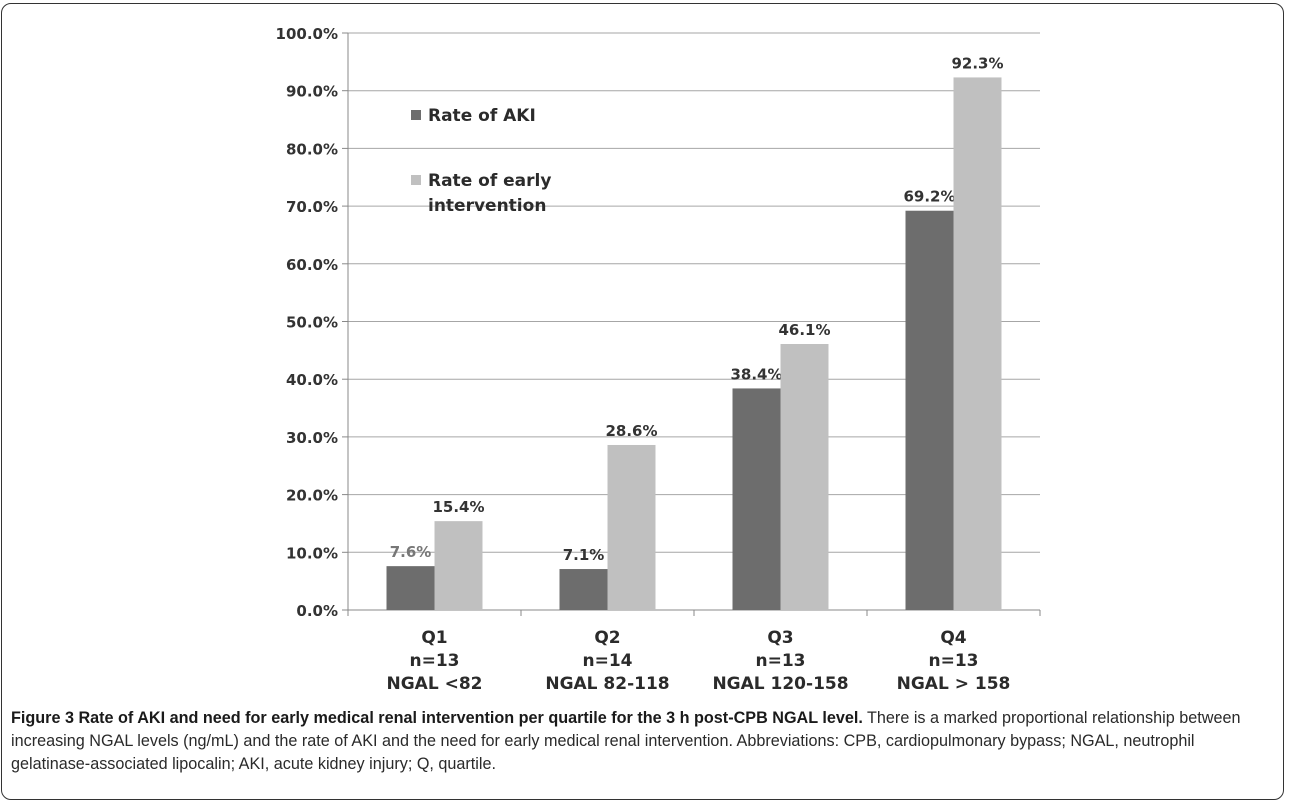 Image resolution: width=1289 pixels, height=802 pixels. What do you see at coordinates (312, 553) in the screenshot?
I see `y-tick-label: 10.0%` at bounding box center [312, 553].